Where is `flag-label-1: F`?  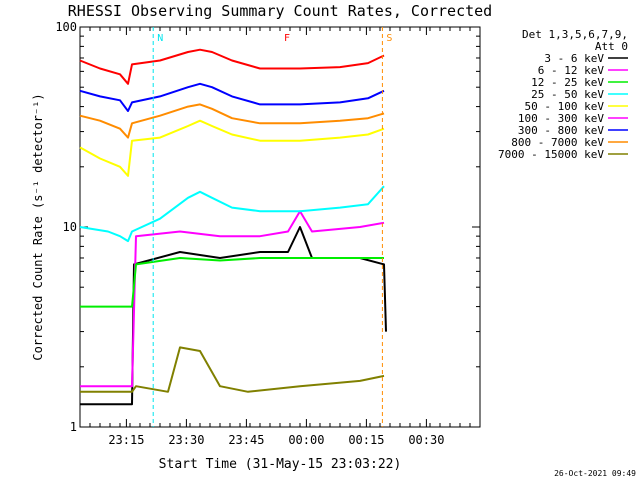 flag-label-1: F is located at coordinates (287, 38).